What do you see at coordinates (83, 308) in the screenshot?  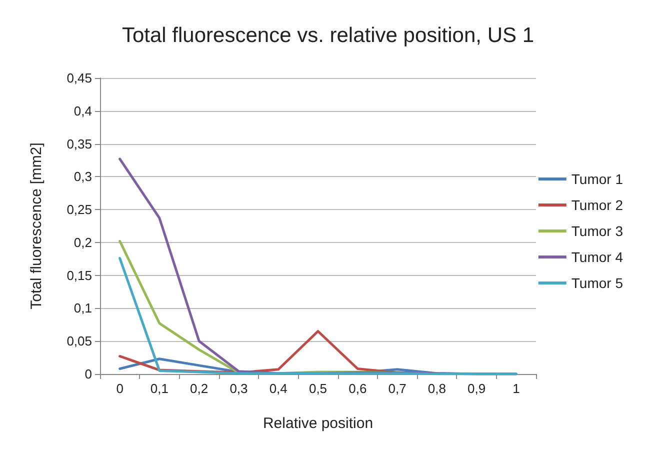 I see `y-tick-label: 0,1` at bounding box center [83, 308].